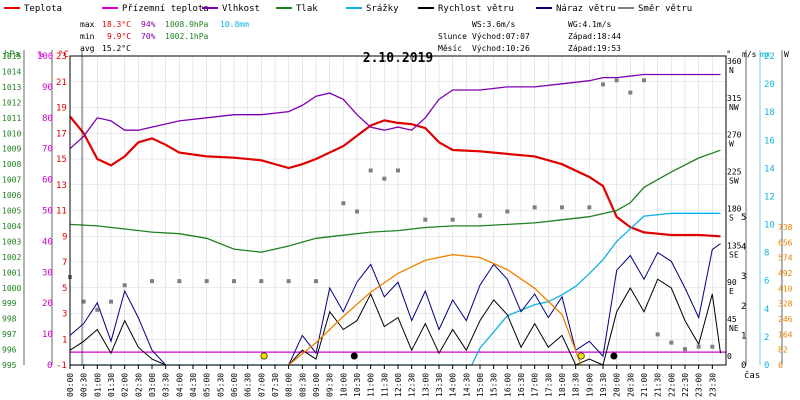 The image size is (800, 400). I want to click on rain-tick: 20, so click(769, 85).